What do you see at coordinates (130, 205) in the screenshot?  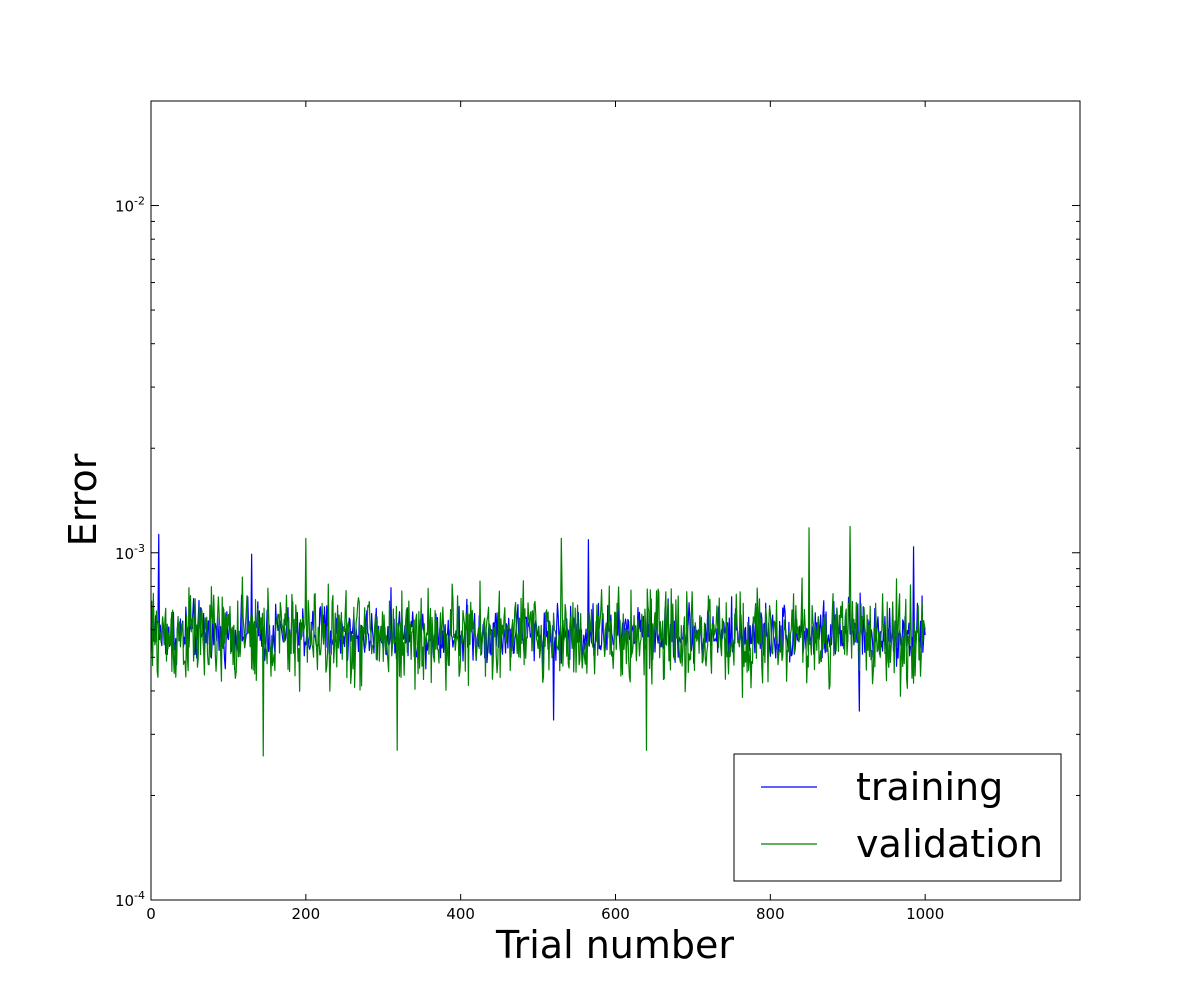 I see `y-tick-label: 10⁻²` at bounding box center [130, 205].